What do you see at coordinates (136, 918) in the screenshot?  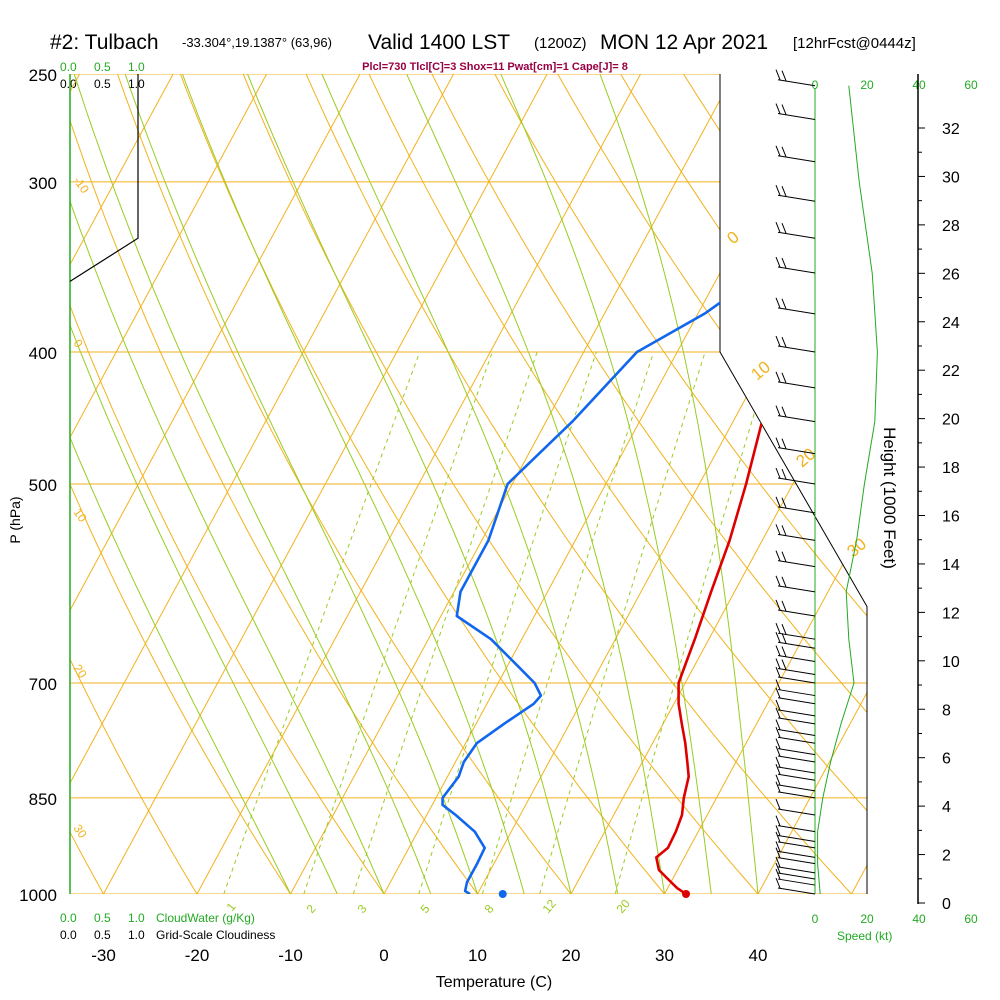 I see `cloudwater-tick-2: 1.0` at bounding box center [136, 918].